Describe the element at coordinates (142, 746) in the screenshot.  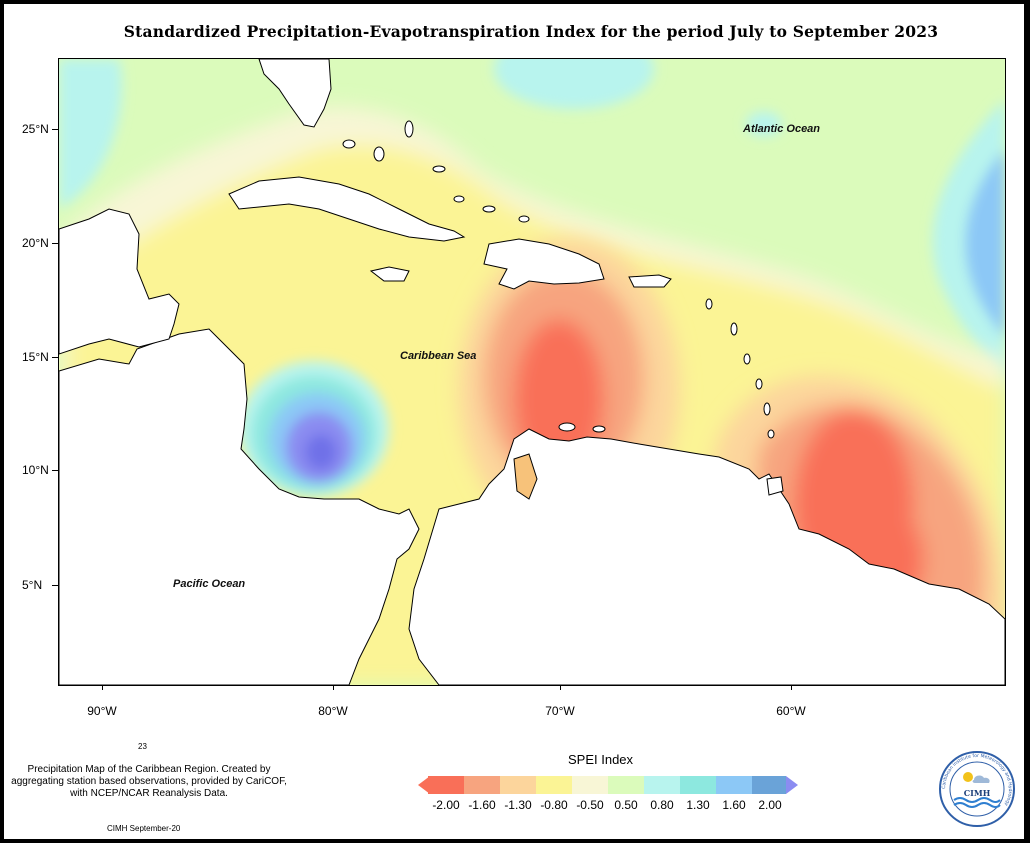
I see `footer-number: 23` at that location.